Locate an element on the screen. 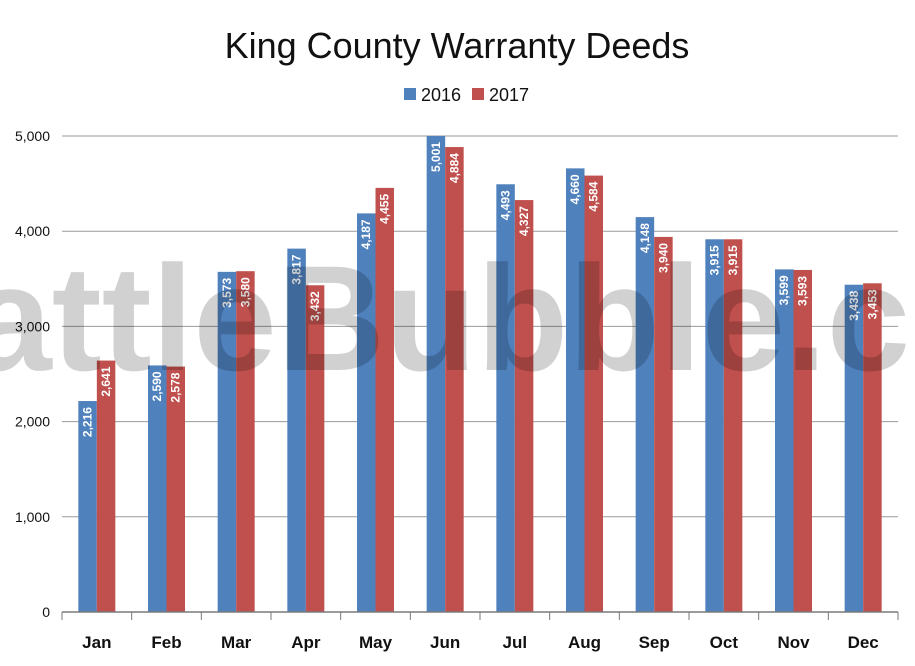 The width and height of the screenshot is (915, 666). x-tick-label: Jan is located at coordinates (96, 642).